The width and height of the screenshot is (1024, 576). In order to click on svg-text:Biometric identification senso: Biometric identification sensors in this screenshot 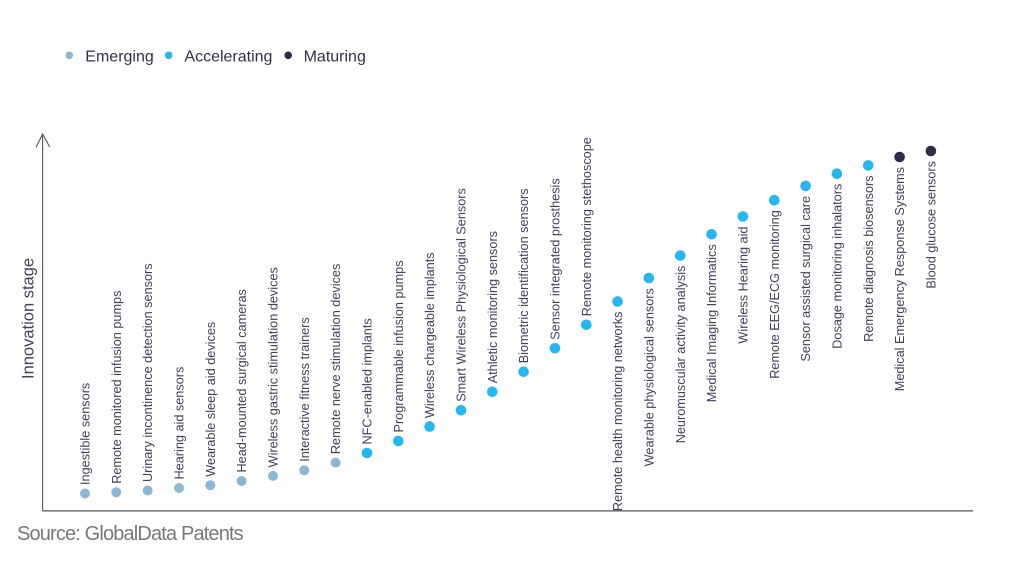, I will do `click(524, 275)`.